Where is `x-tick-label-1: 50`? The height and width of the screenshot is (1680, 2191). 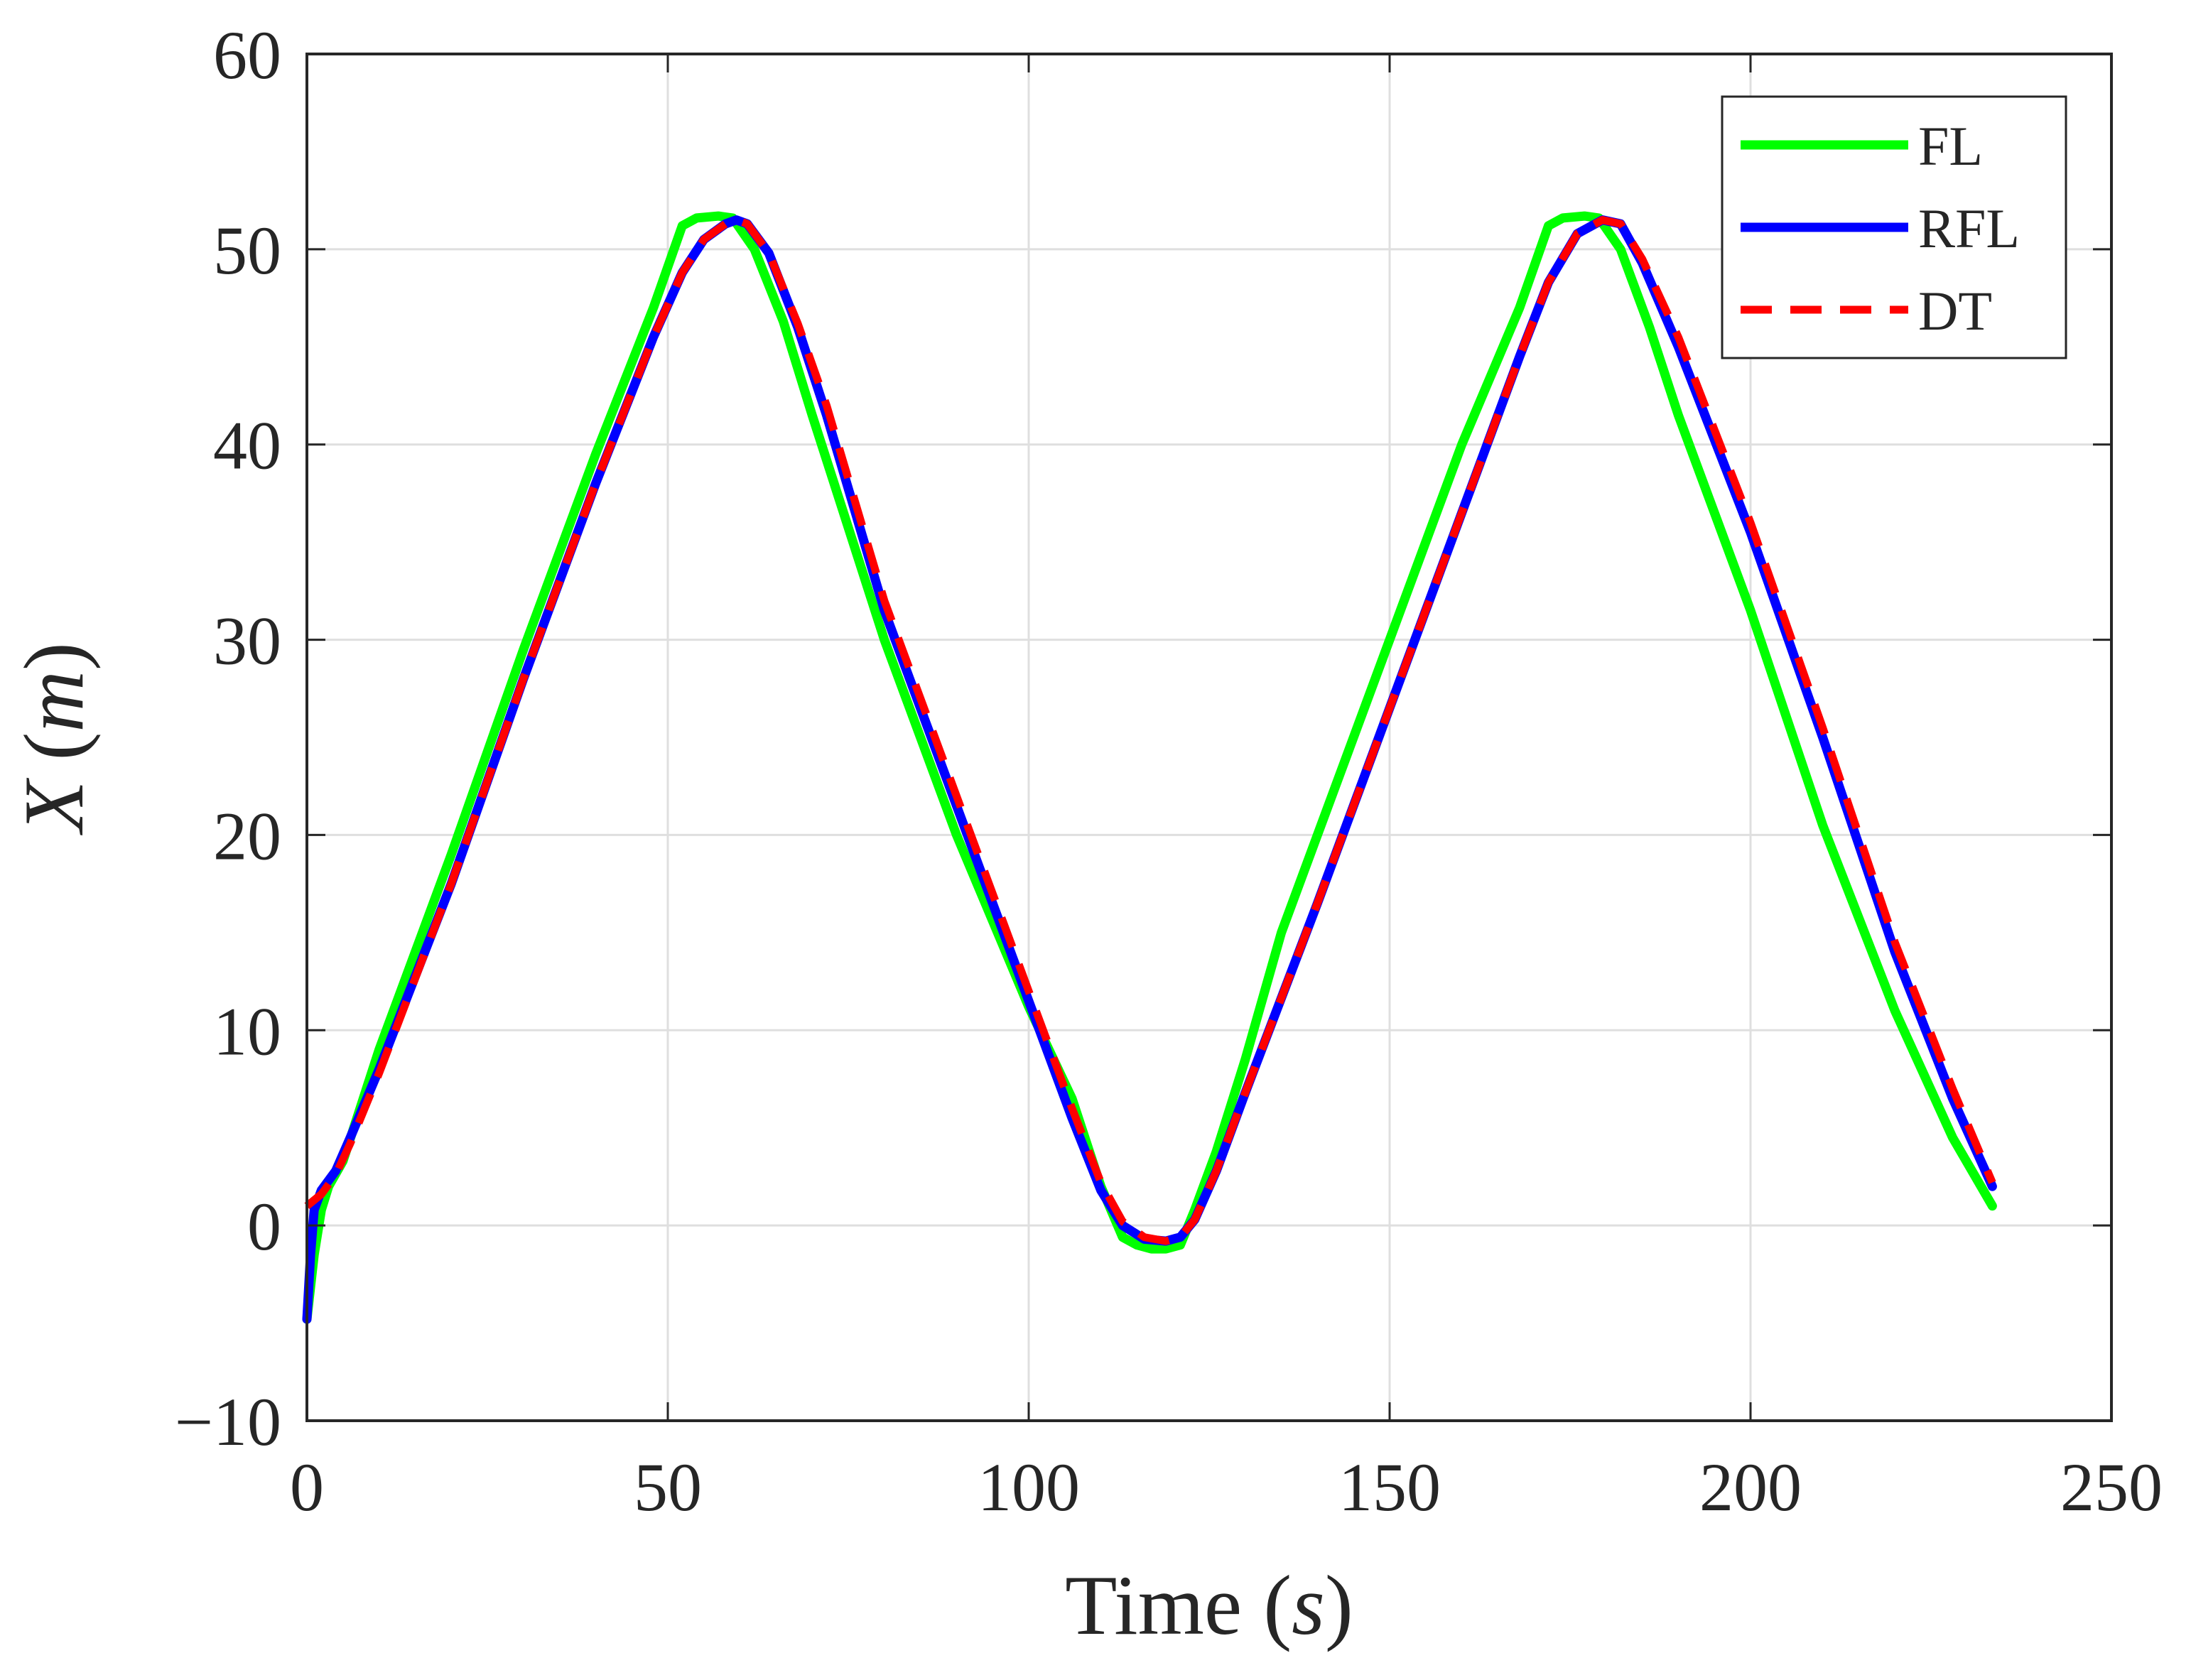 x-tick-label-1: 50 is located at coordinates (668, 1487).